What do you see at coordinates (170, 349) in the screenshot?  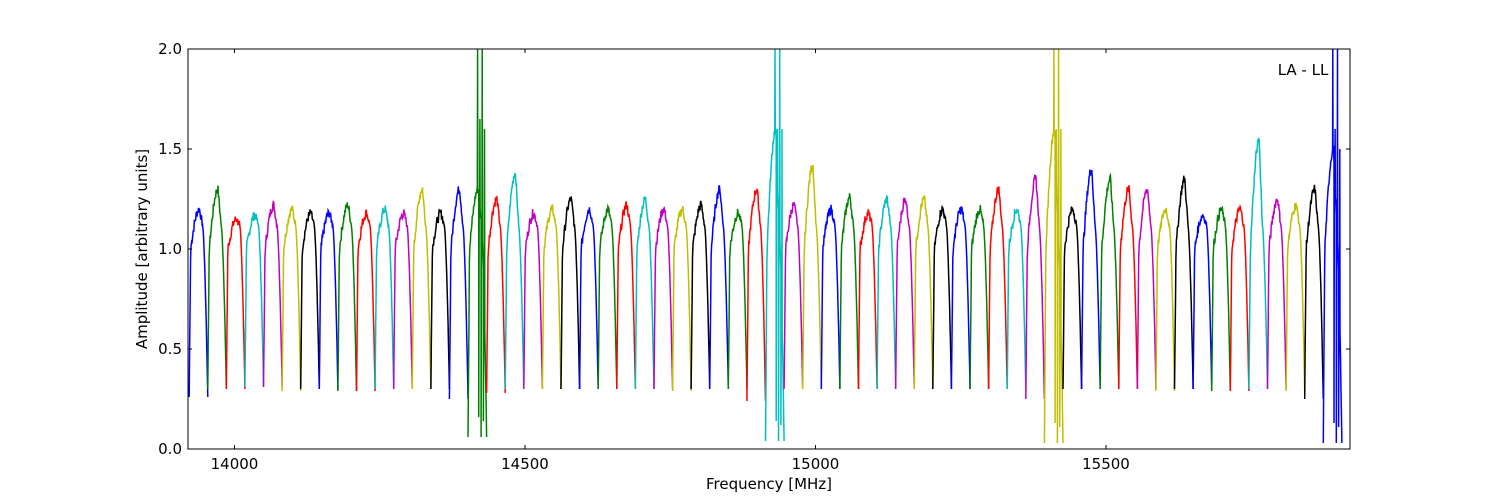 I see `y-tick-label-1: 0.5` at bounding box center [170, 349].